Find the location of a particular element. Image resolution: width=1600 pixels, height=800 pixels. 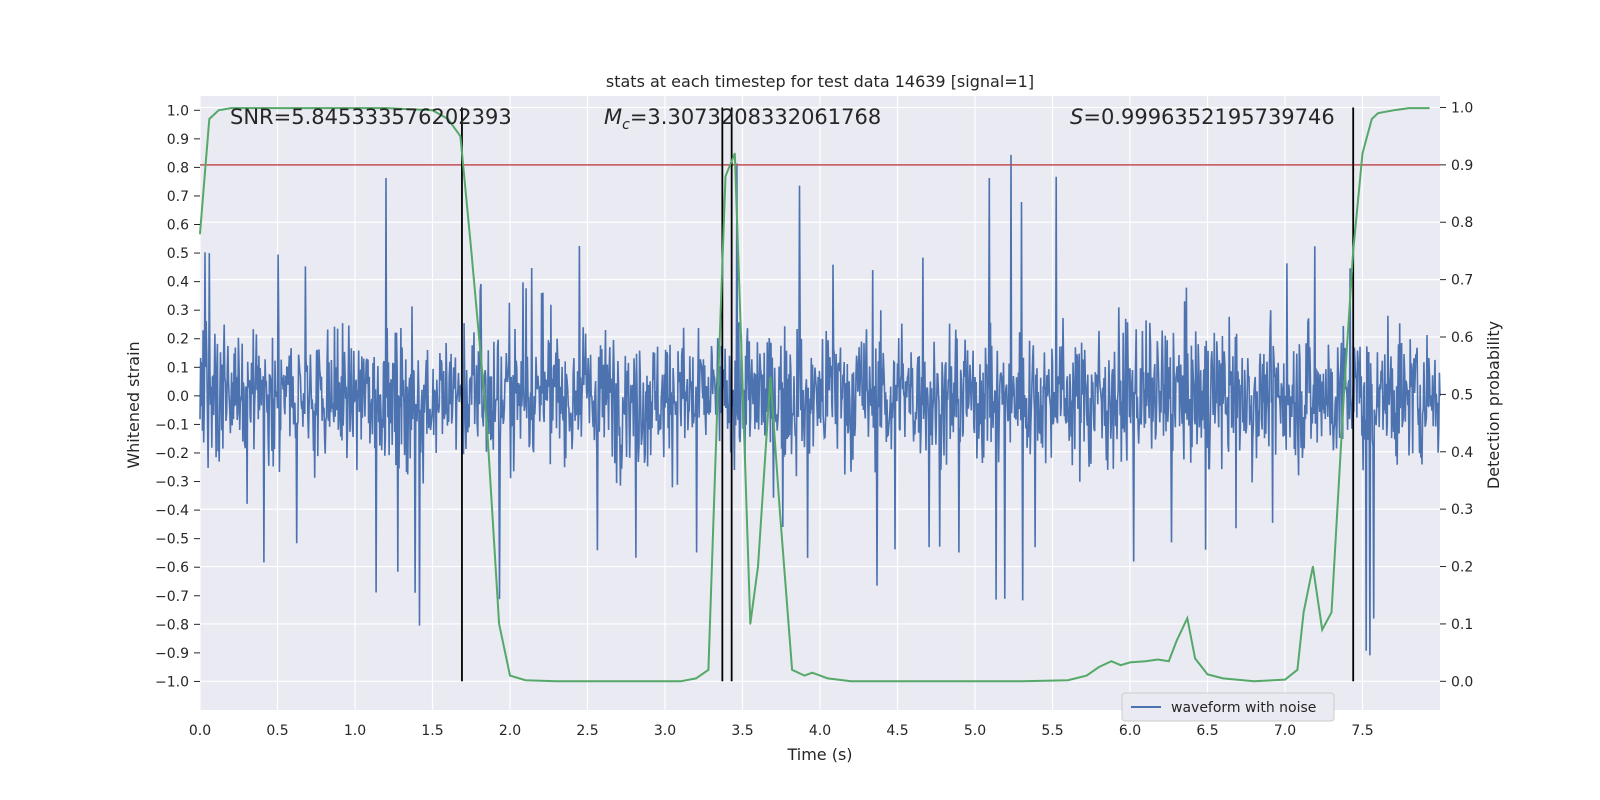

chirp-mass-annotation: Mc=3.3073208332061768 is located at coordinates (742, 119).